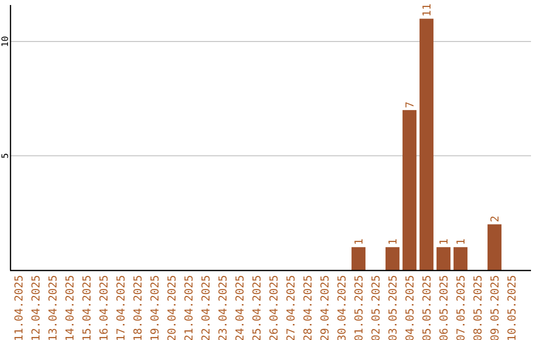 This screenshot has height=340, width=540. What do you see at coordinates (6, 155) in the screenshot?
I see `y-tick-label: 5` at bounding box center [6, 155].